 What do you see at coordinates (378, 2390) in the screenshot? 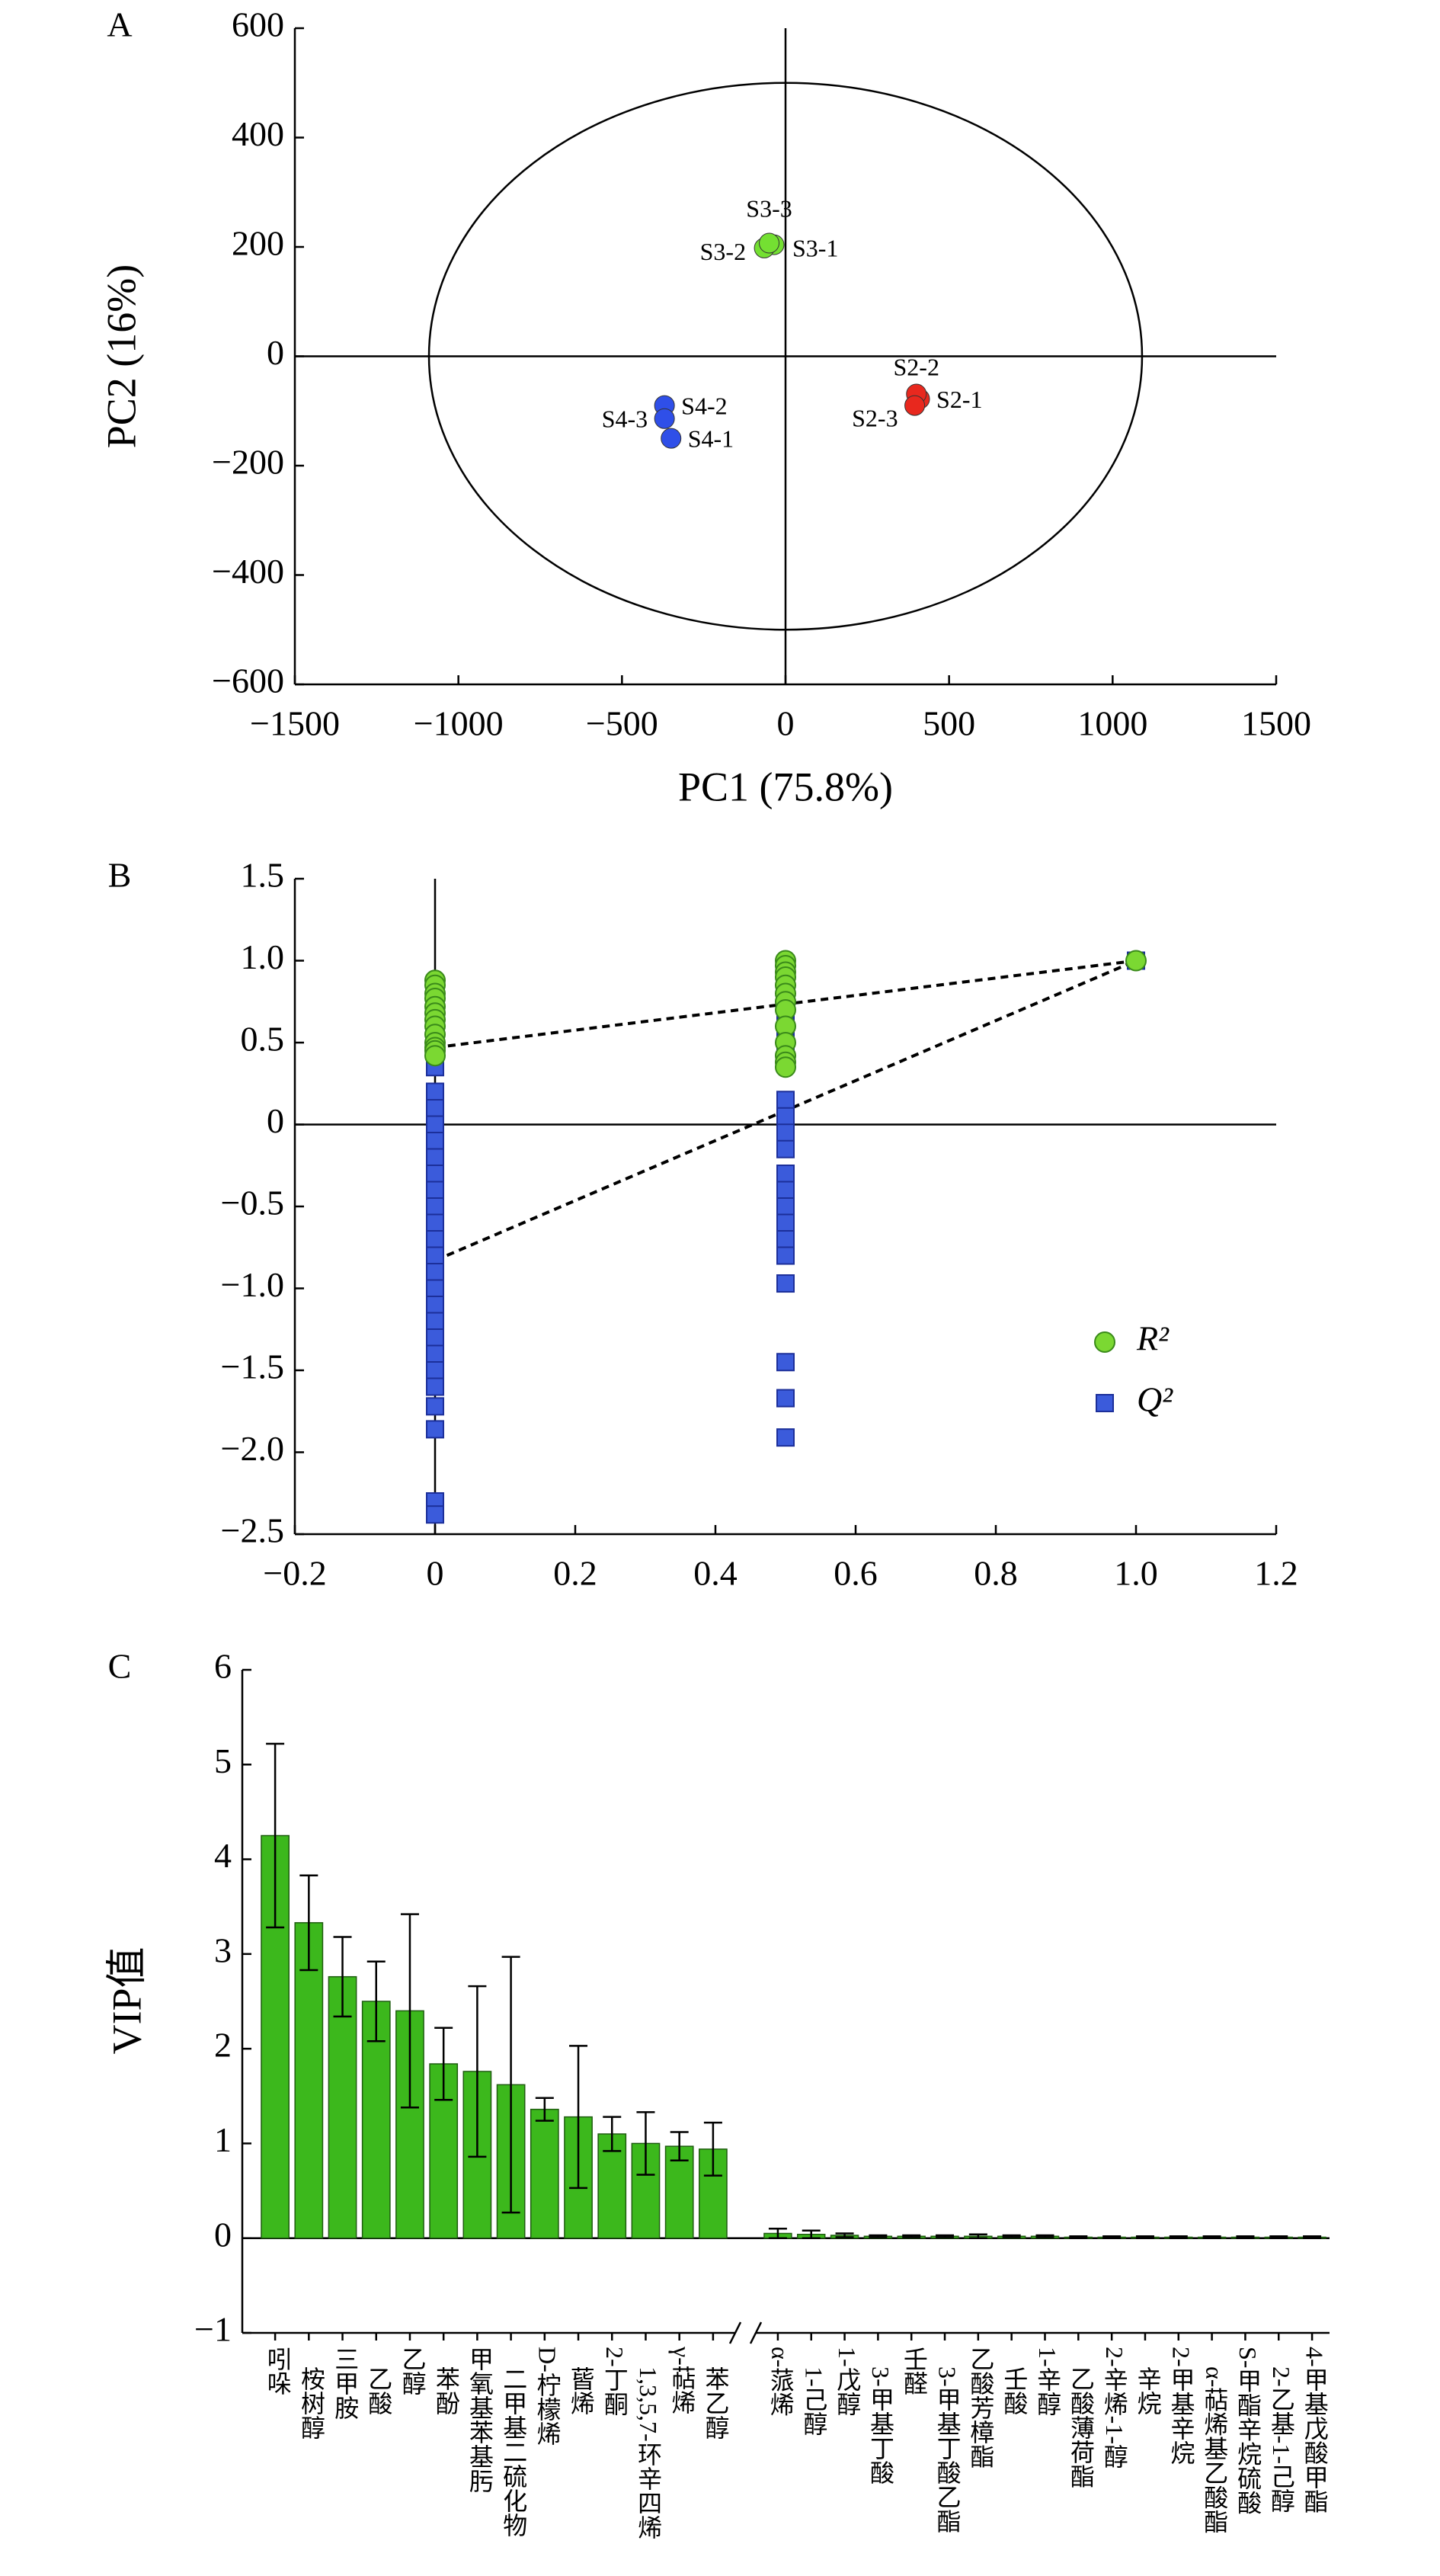
I see `x-tick-label: 乙酸` at bounding box center [378, 2390].